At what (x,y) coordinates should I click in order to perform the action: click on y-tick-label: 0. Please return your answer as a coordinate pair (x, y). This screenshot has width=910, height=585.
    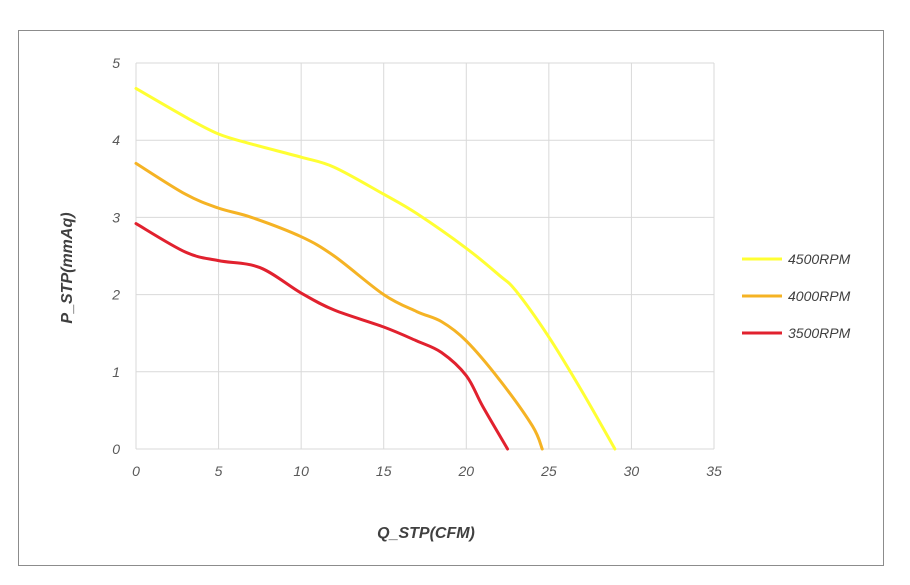
    Looking at the image, I should click on (116, 449).